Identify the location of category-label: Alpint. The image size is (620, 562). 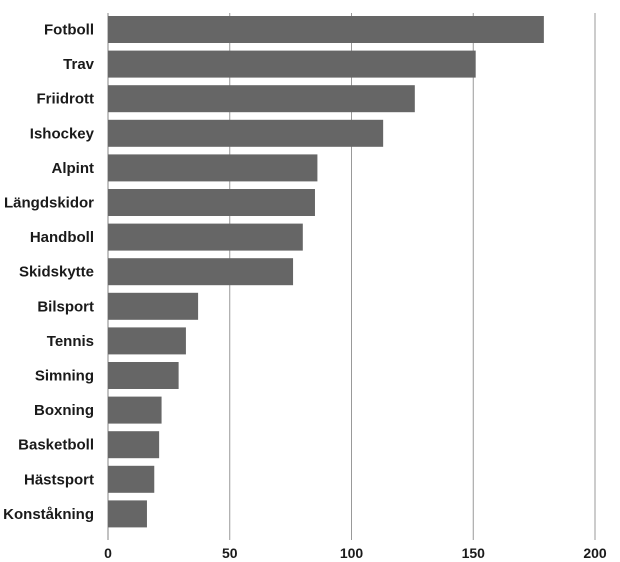
(73, 168).